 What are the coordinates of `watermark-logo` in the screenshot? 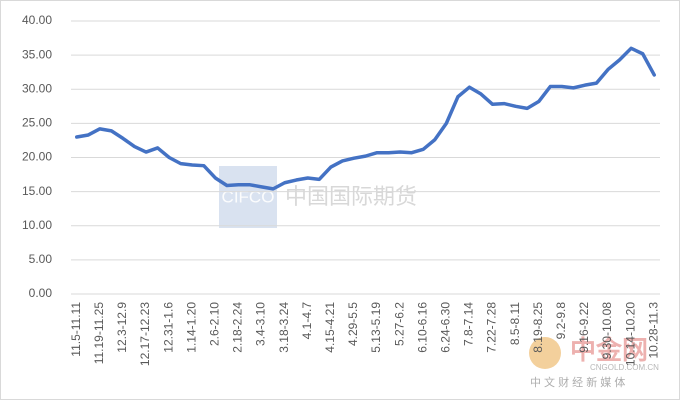 It's located at (545, 353).